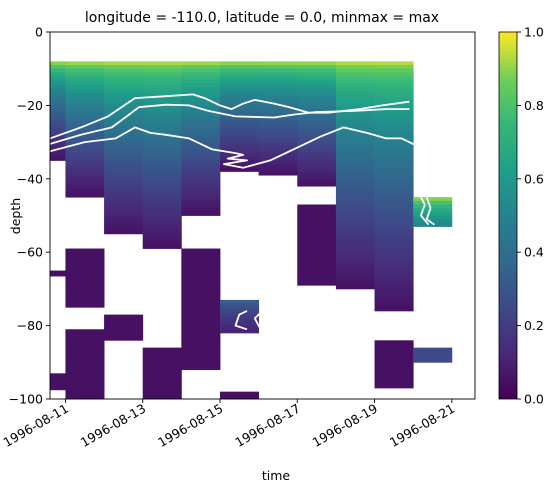  Describe the element at coordinates (424, 211) in the screenshot. I see `contour-line` at that location.